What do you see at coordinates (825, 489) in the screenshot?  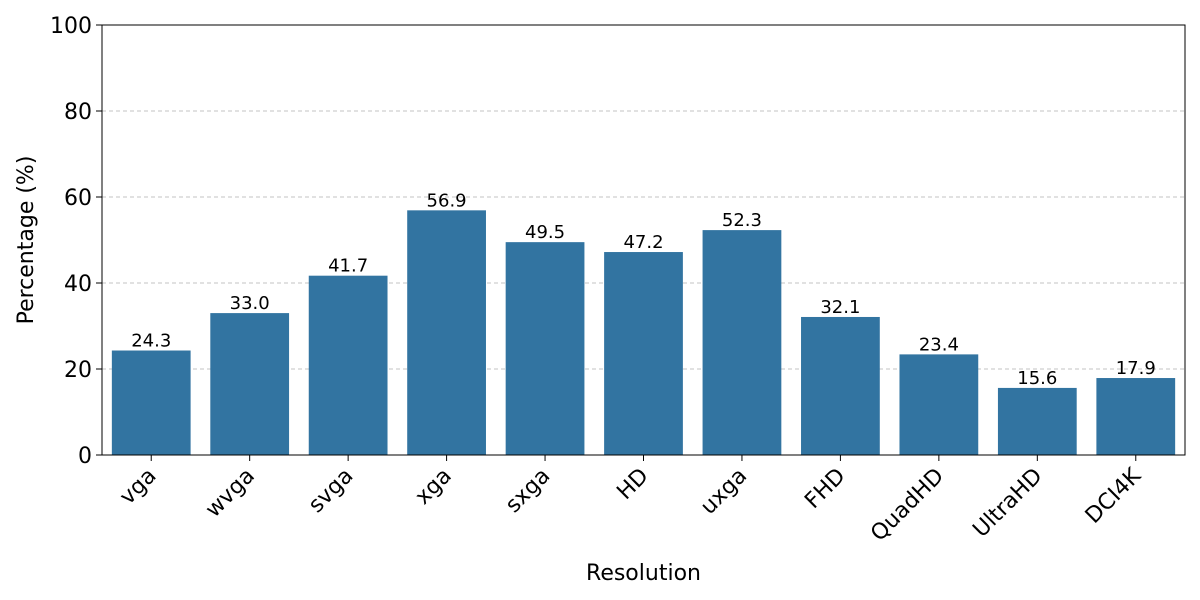 I see `x-tick-label: FHD` at bounding box center [825, 489].